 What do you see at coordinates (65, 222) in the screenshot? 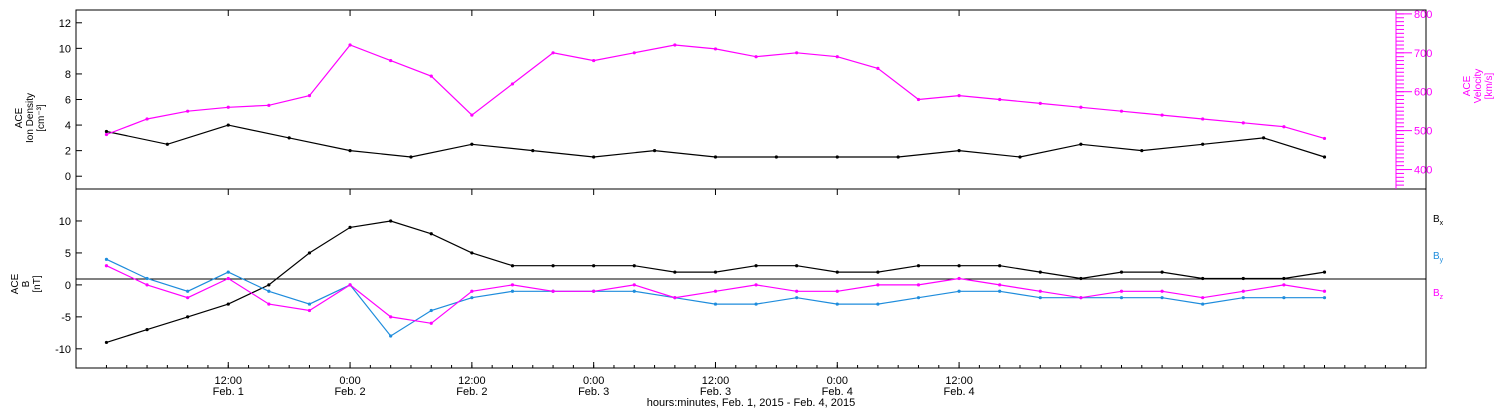
I see `b-ytick-label: 10` at bounding box center [65, 222].